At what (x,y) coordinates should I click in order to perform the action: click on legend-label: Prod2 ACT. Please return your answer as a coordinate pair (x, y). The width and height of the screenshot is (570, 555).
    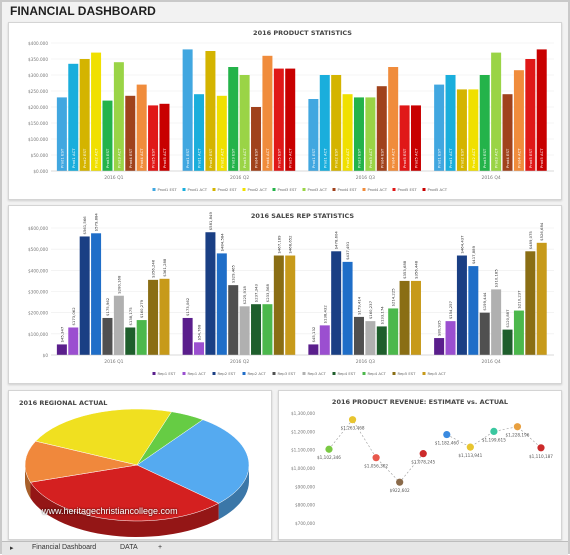
    Looking at the image, I should click on (258, 189).